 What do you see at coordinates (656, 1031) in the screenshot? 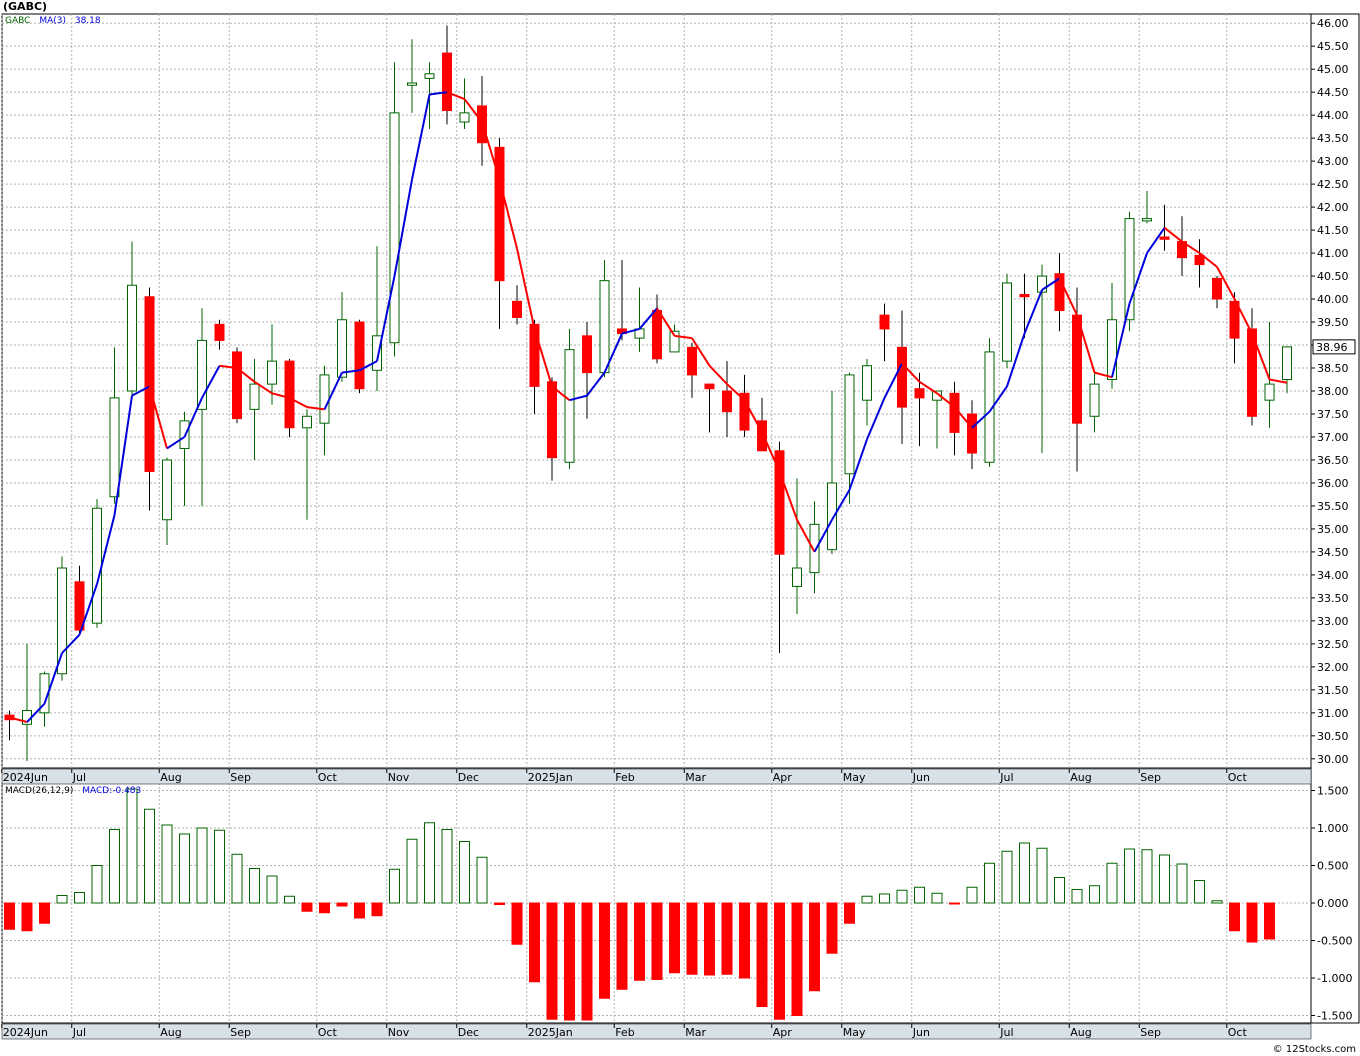
I see `macd-x-axis-strip` at bounding box center [656, 1031].